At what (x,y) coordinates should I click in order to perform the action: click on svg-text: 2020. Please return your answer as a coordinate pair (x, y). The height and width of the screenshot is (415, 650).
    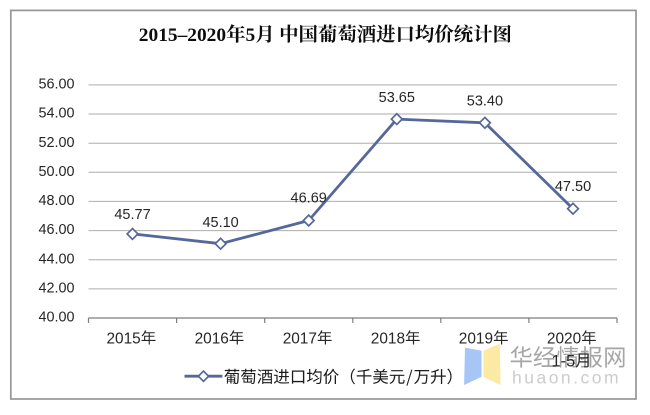
    Looking at the image, I should click on (564, 338).